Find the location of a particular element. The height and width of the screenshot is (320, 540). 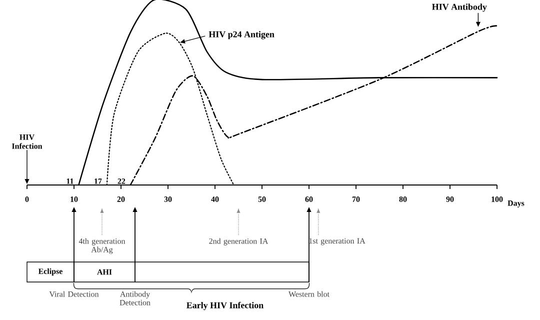

legend-label: HIV p24 Antigen is located at coordinates (241, 35).